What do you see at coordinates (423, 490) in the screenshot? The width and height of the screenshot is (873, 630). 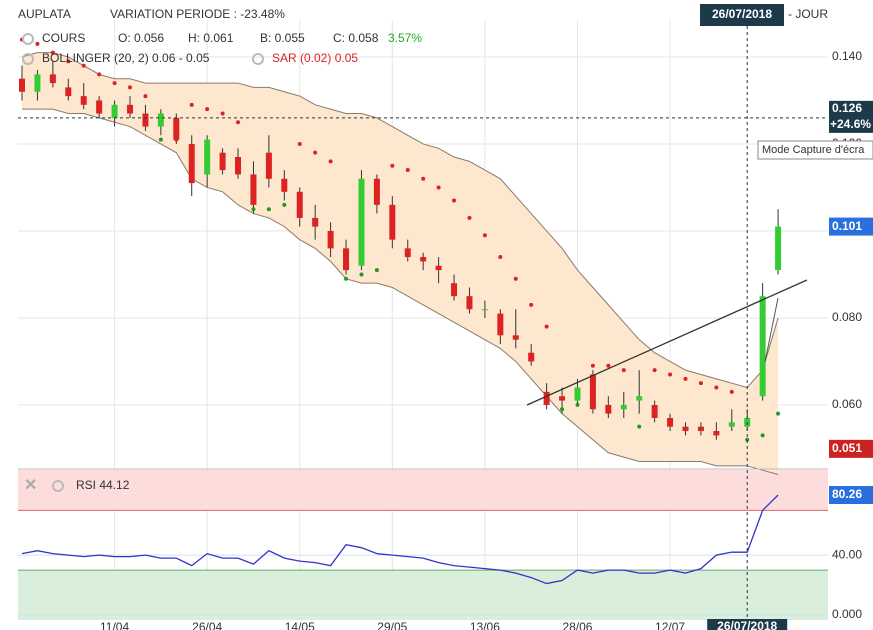 I see `rsi-overbought-zone` at bounding box center [423, 490].